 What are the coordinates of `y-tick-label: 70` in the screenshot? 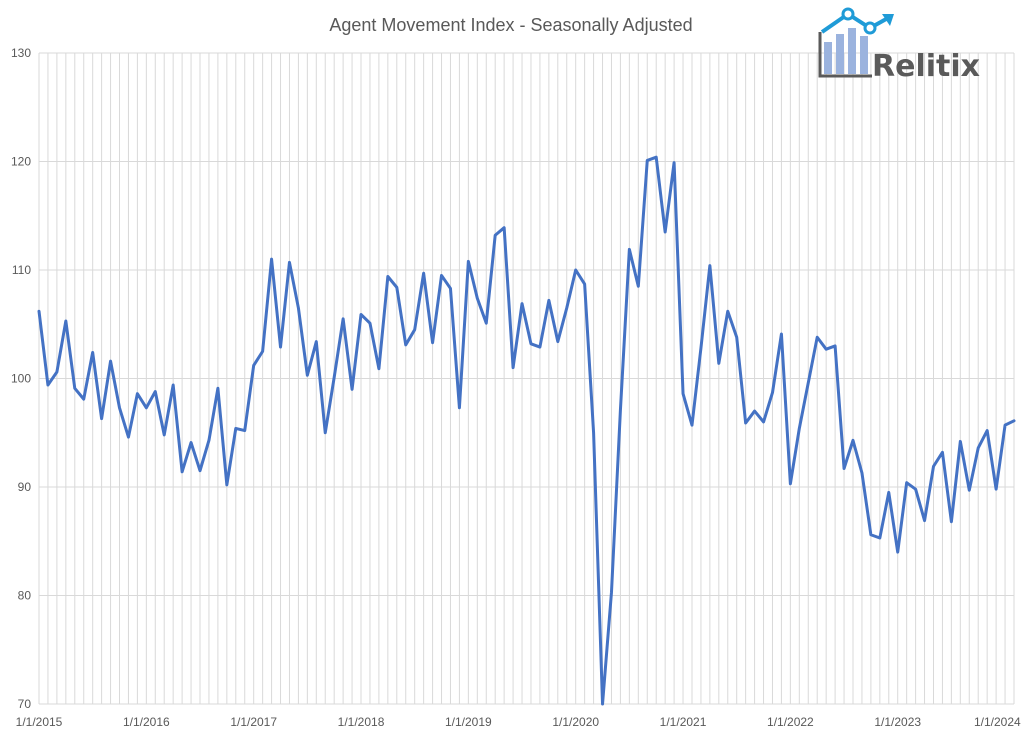 It's located at (25, 704).